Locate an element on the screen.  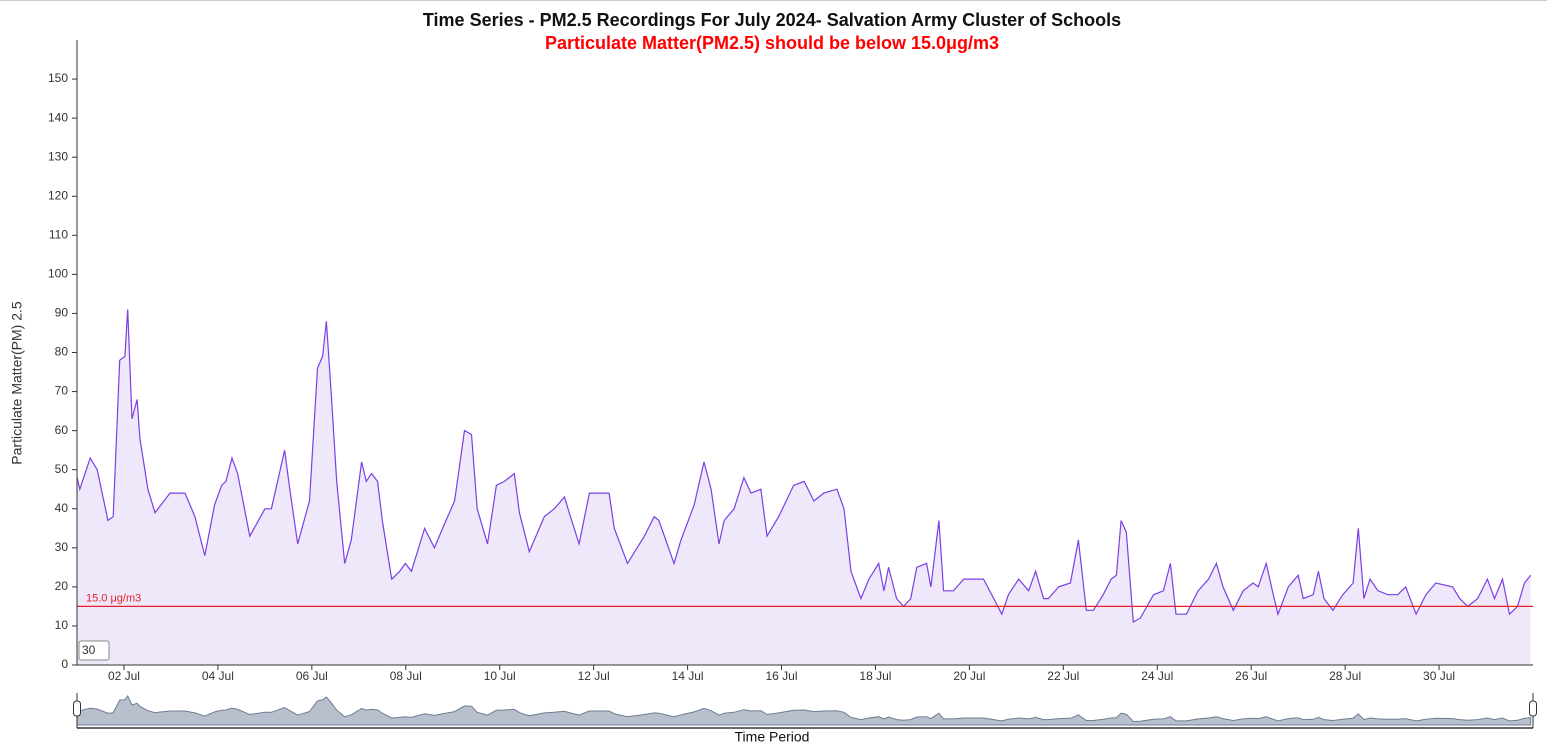
y-tick-label: 130 is located at coordinates (58, 156).